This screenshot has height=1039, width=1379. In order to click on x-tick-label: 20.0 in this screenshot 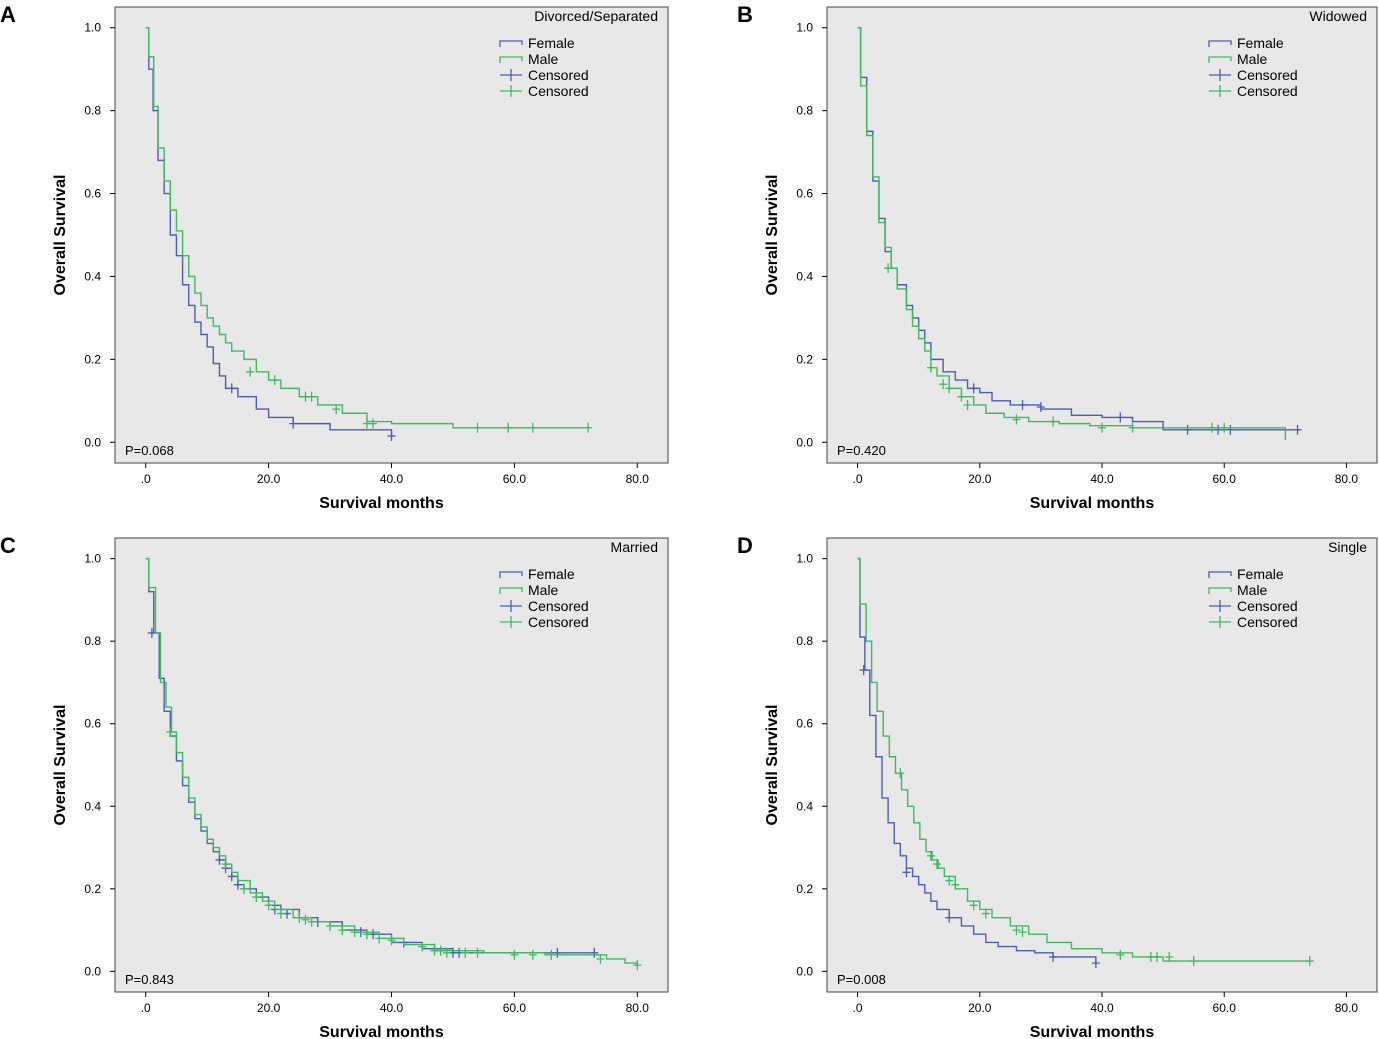, I will do `click(269, 1008)`.